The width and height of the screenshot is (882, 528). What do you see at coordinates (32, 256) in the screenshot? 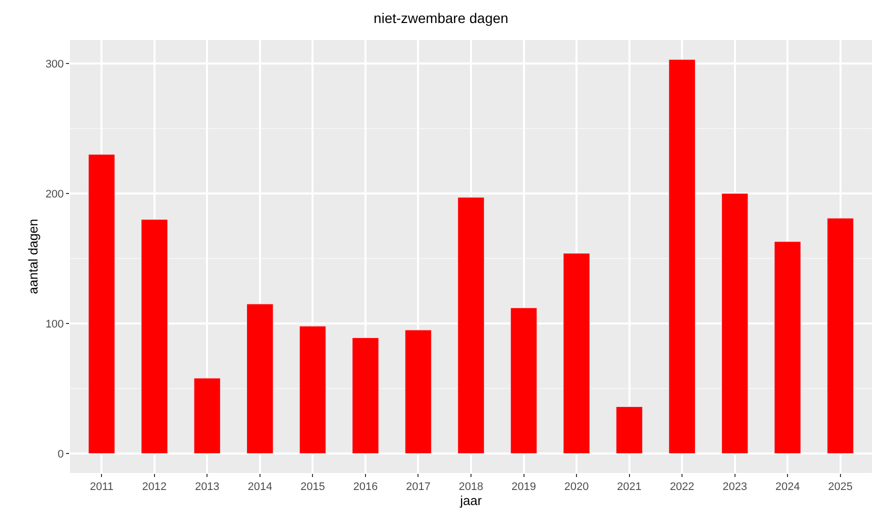
I see `y-axis-title: aantal dagen` at bounding box center [32, 256].